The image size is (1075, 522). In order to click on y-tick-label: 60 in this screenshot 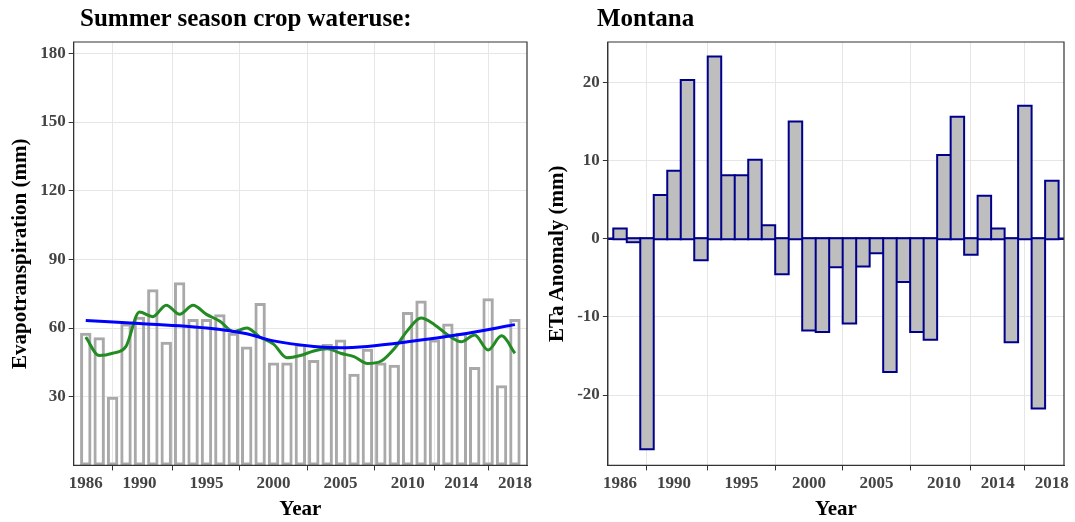, I will do `click(57, 327)`.